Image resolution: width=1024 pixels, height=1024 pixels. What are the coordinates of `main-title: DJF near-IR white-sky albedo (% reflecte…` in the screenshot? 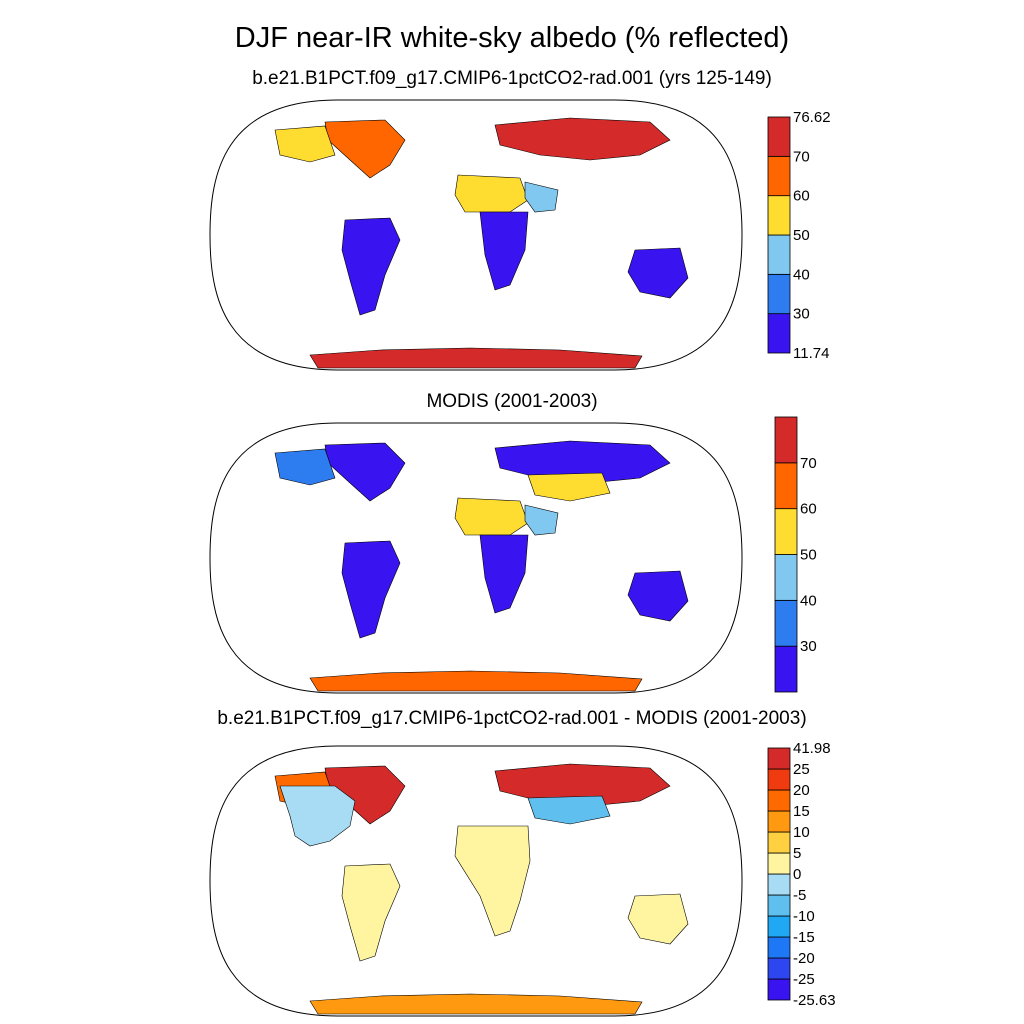 It's located at (512, 38).